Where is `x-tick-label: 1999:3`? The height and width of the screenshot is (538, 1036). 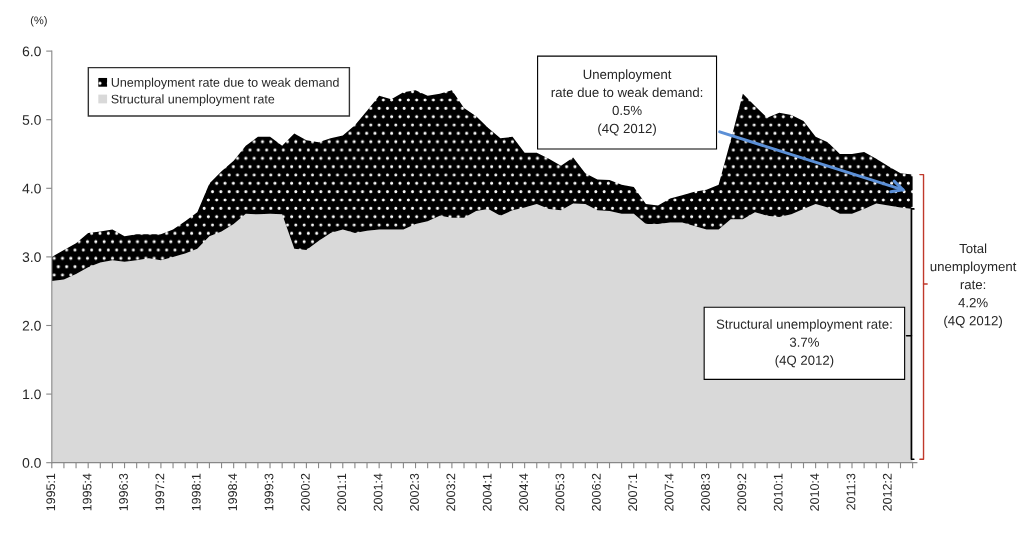 x-tick-label: 1999:3 is located at coordinates (269, 492).